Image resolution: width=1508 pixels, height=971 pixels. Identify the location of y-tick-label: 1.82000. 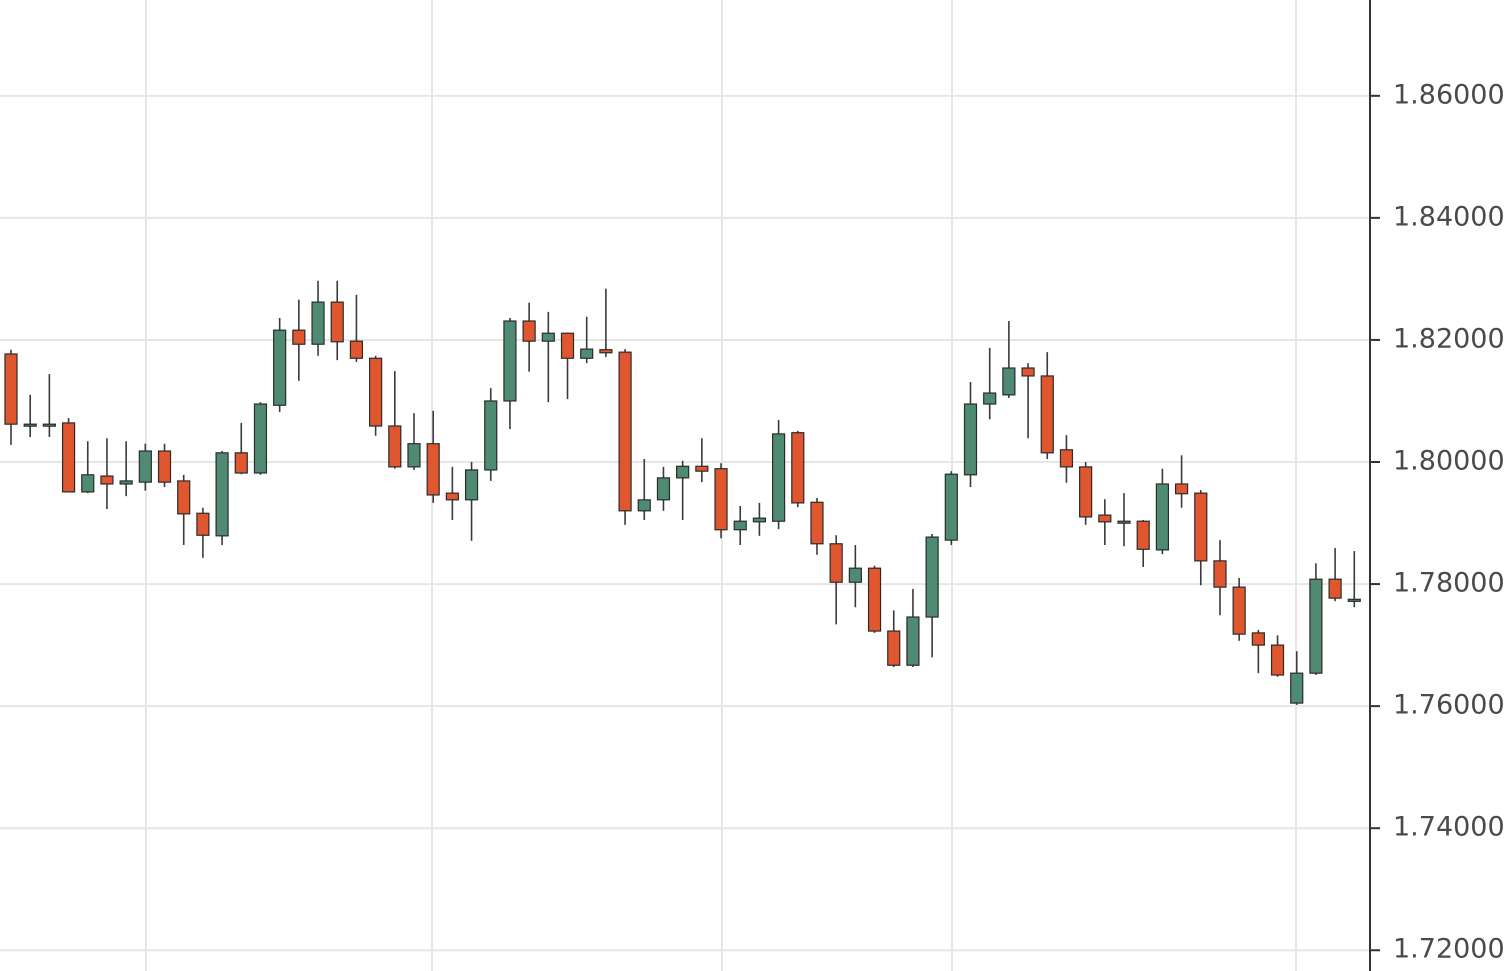
(1449, 338).